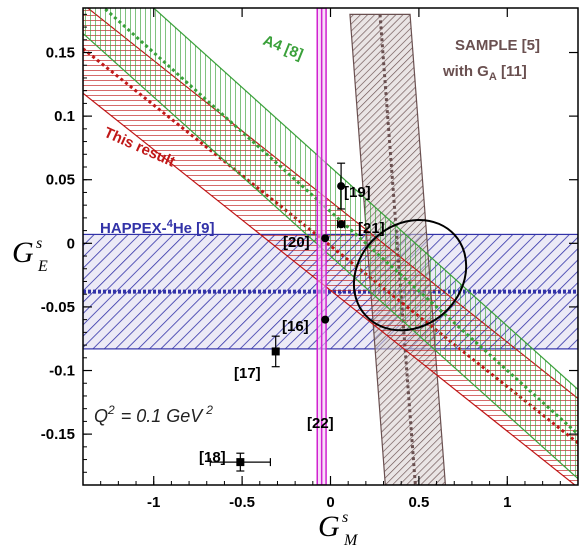 This screenshot has width=580, height=554. Describe the element at coordinates (42, 266) in the screenshot. I see `y-axis-title-sub: E` at that location.